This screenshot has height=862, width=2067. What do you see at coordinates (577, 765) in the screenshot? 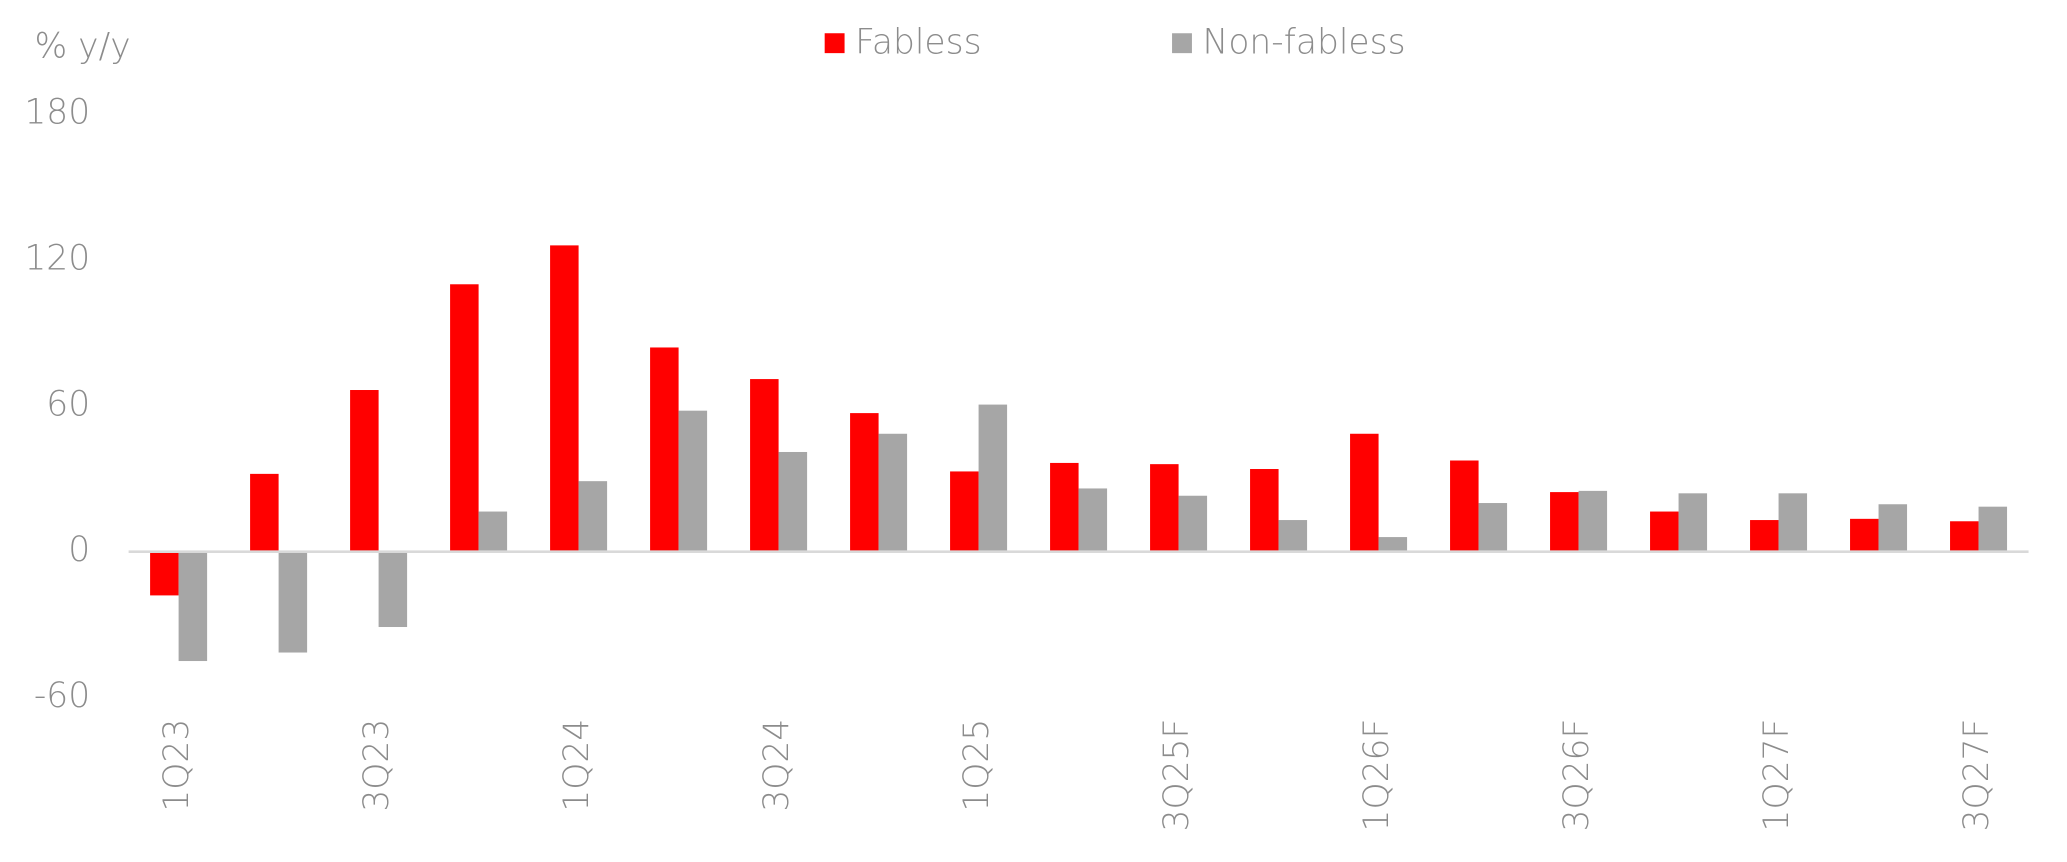
I see `x-tick-label: 1Q24` at bounding box center [577, 765].